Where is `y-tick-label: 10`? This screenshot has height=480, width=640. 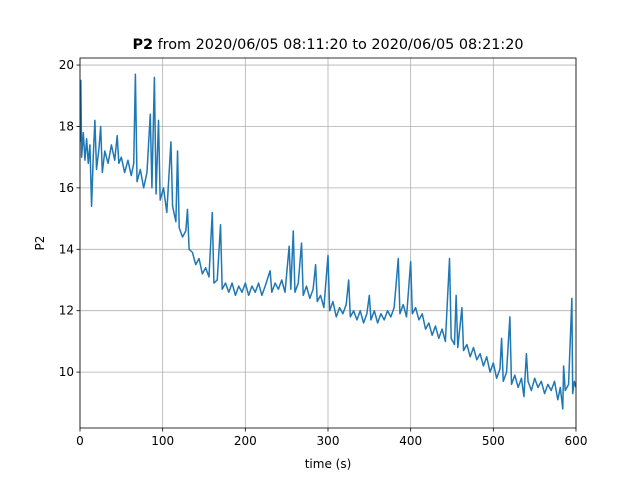 y-tick-label: 10 is located at coordinates (66, 372).